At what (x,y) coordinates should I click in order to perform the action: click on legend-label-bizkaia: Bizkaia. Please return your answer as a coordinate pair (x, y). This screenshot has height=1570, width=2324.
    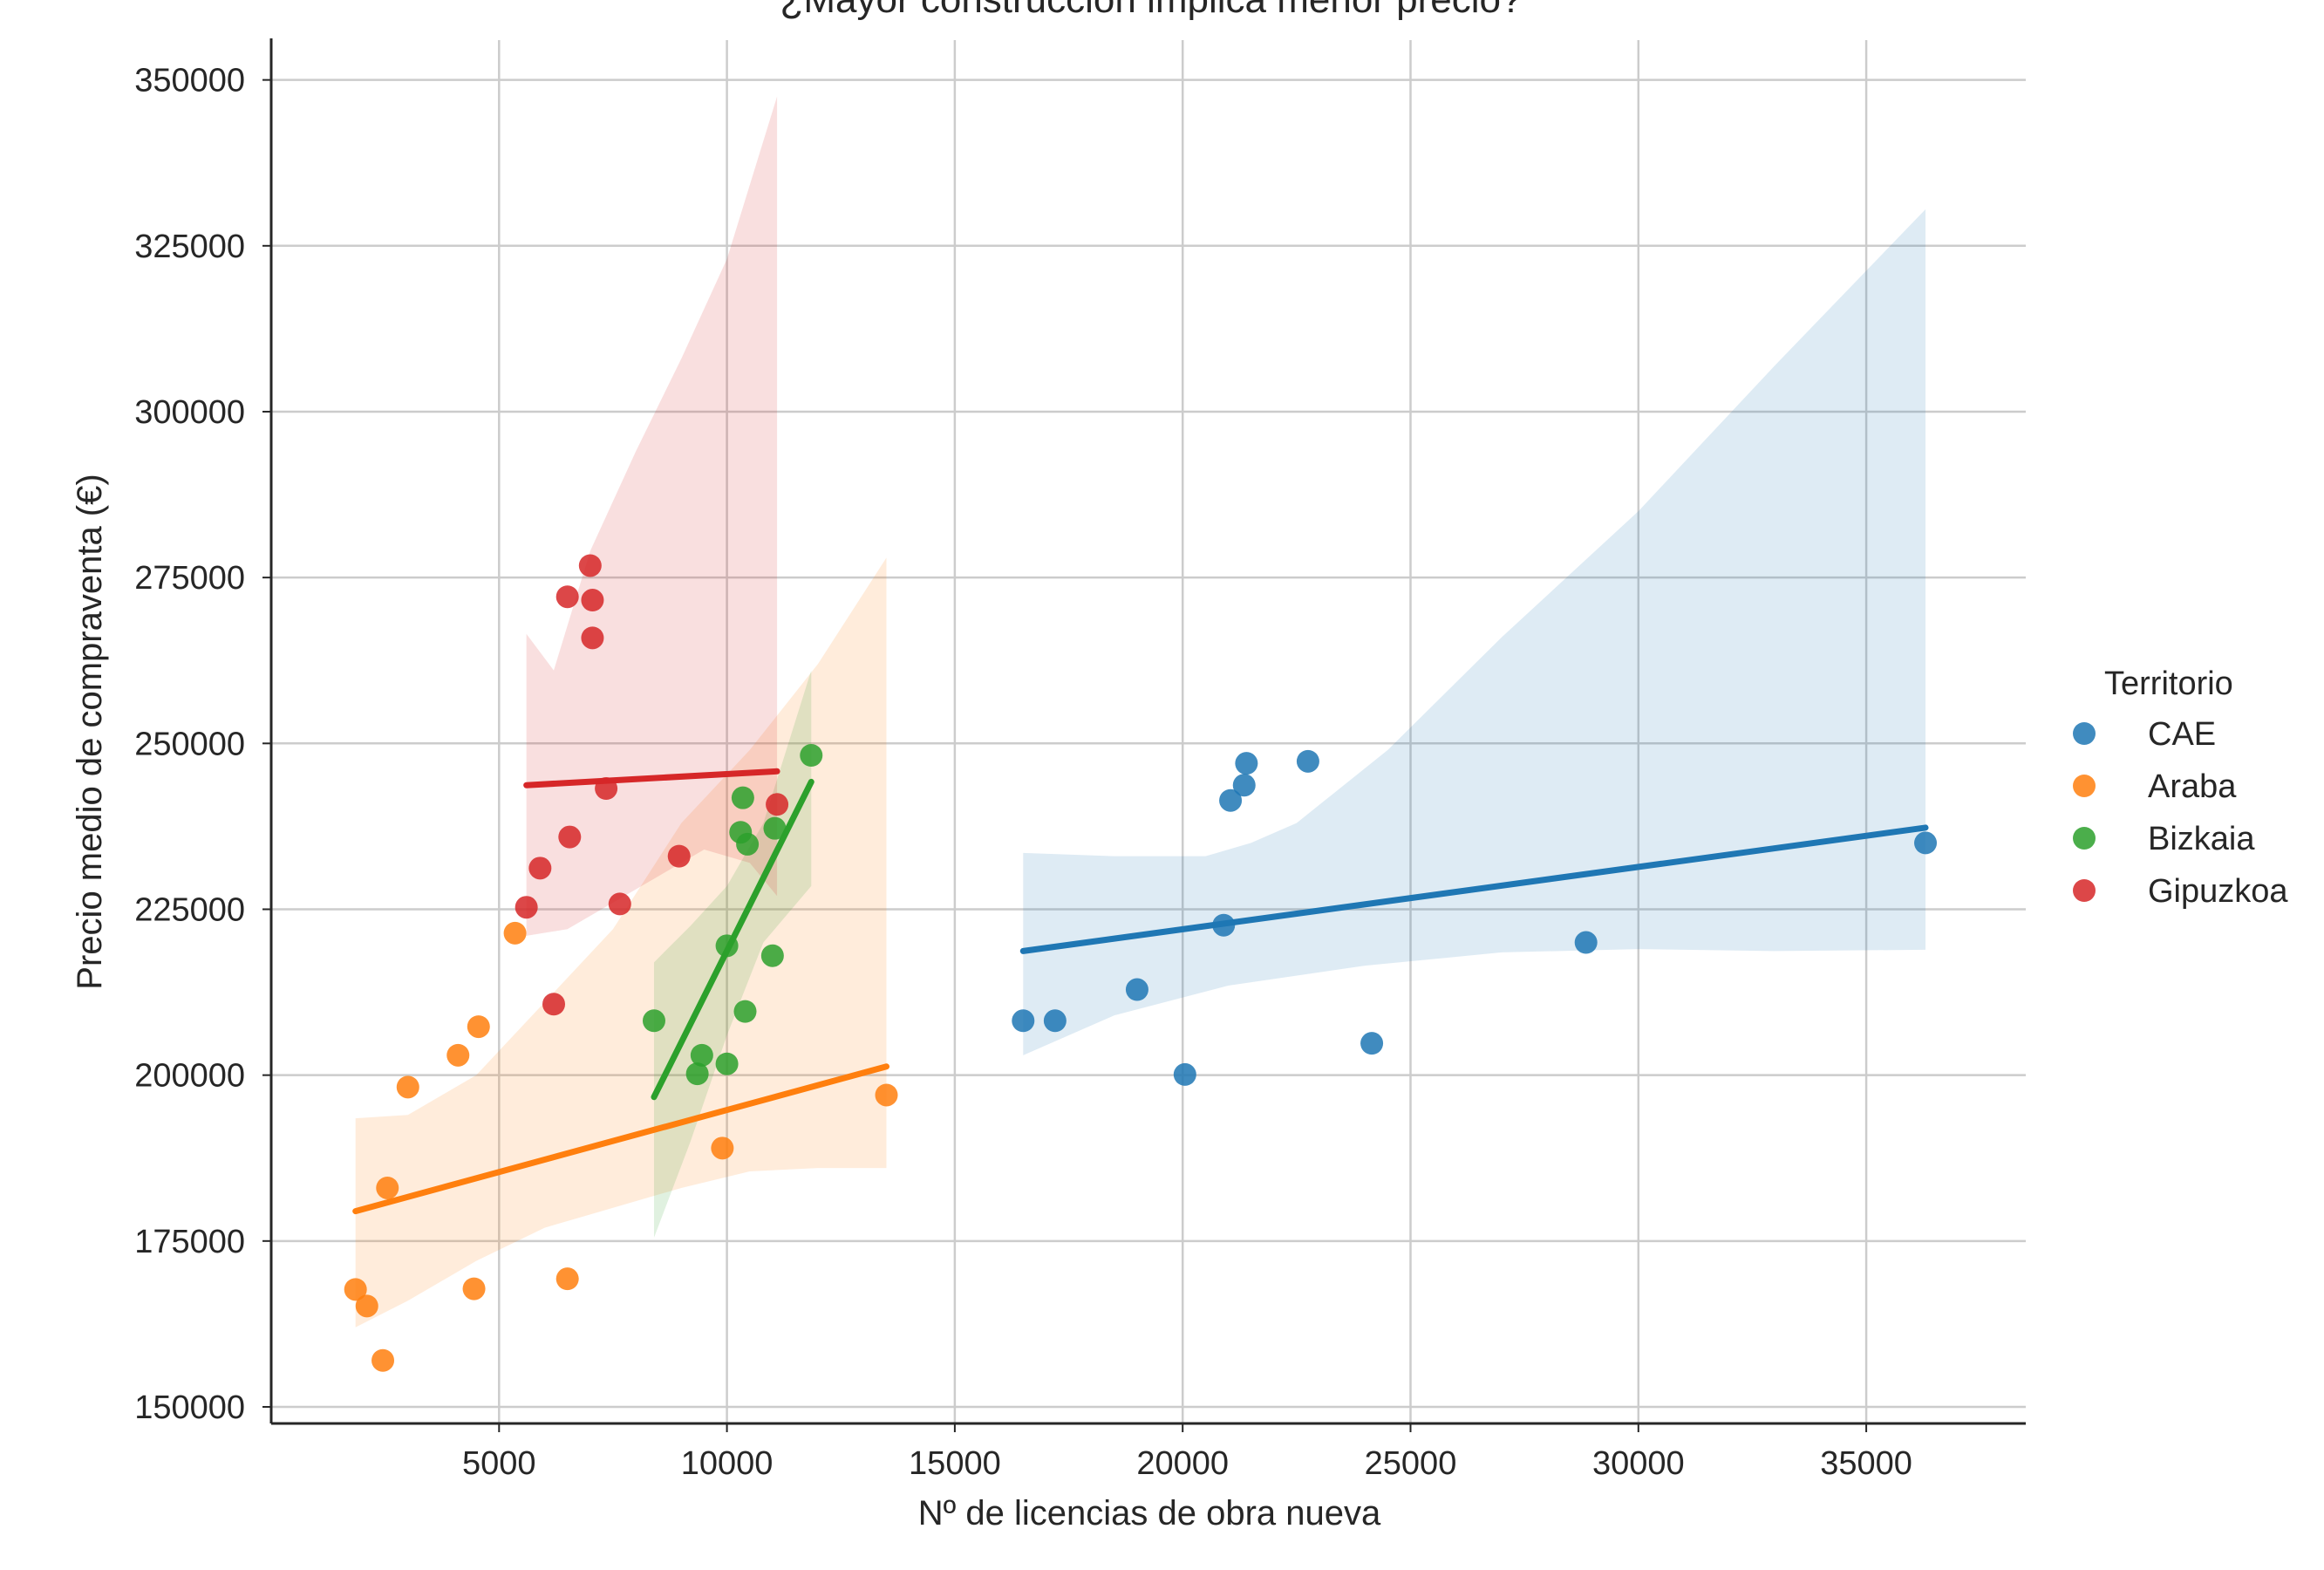
    Looking at the image, I should click on (2201, 839).